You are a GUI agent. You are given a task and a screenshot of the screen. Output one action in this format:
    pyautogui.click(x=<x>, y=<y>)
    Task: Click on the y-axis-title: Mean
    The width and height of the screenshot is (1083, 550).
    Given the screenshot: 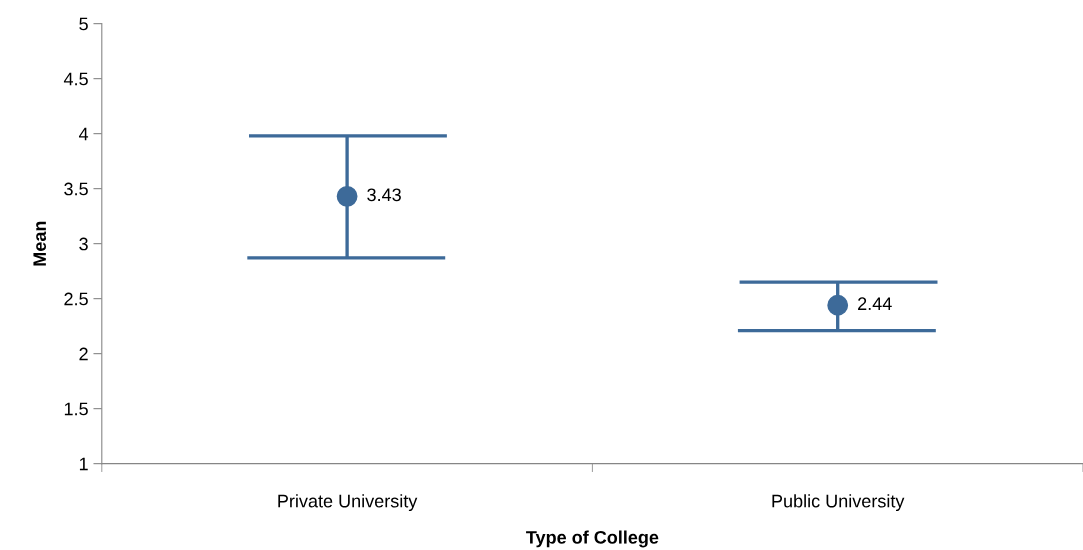 What is the action you would take?
    pyautogui.click(x=40, y=243)
    